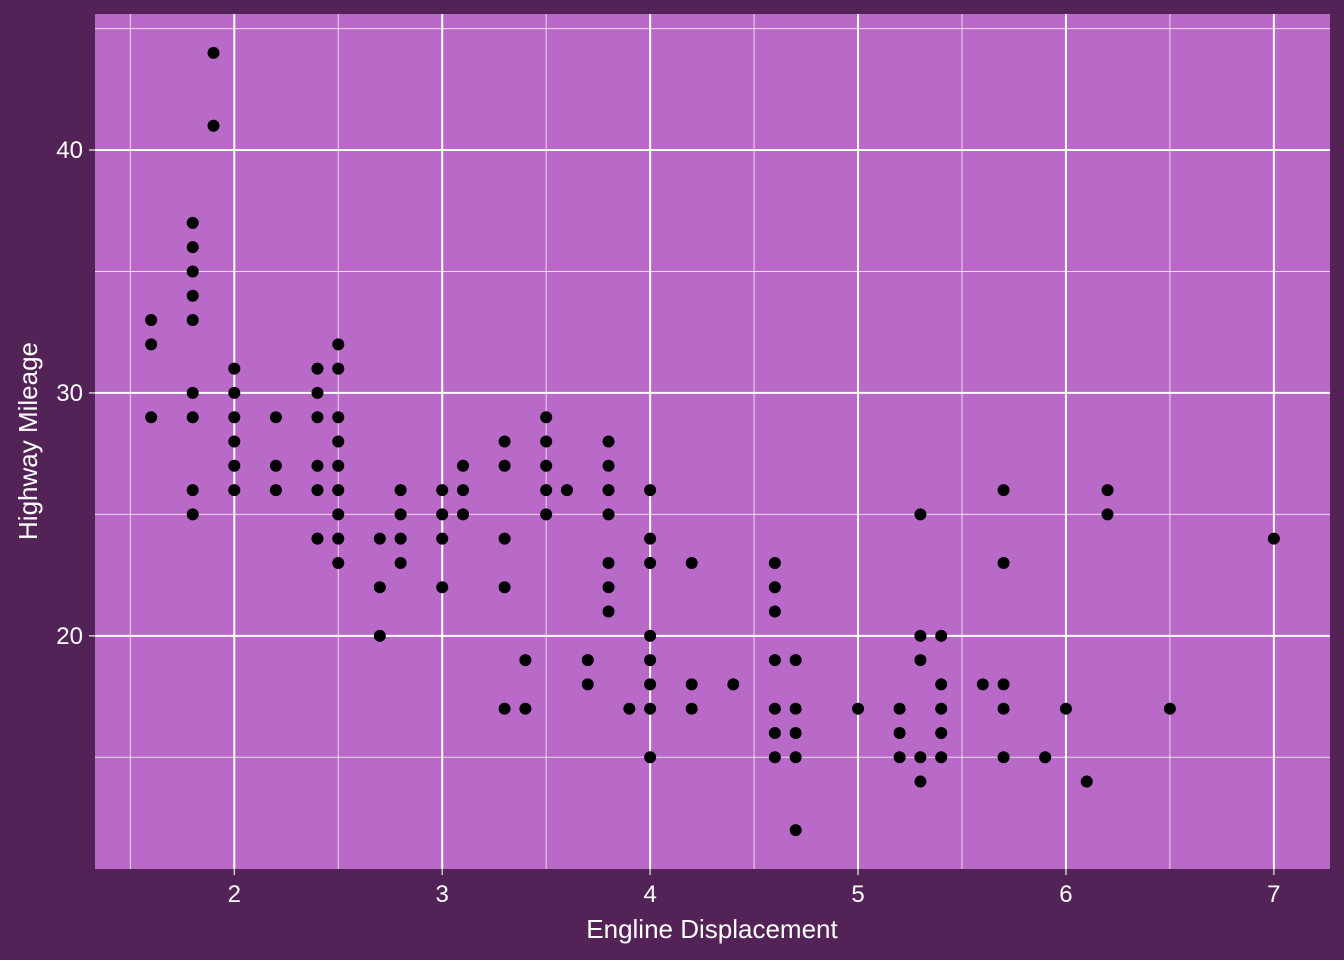 The width and height of the screenshot is (1344, 960). What do you see at coordinates (857, 894) in the screenshot?
I see `x-axis-tick-label: 5` at bounding box center [857, 894].